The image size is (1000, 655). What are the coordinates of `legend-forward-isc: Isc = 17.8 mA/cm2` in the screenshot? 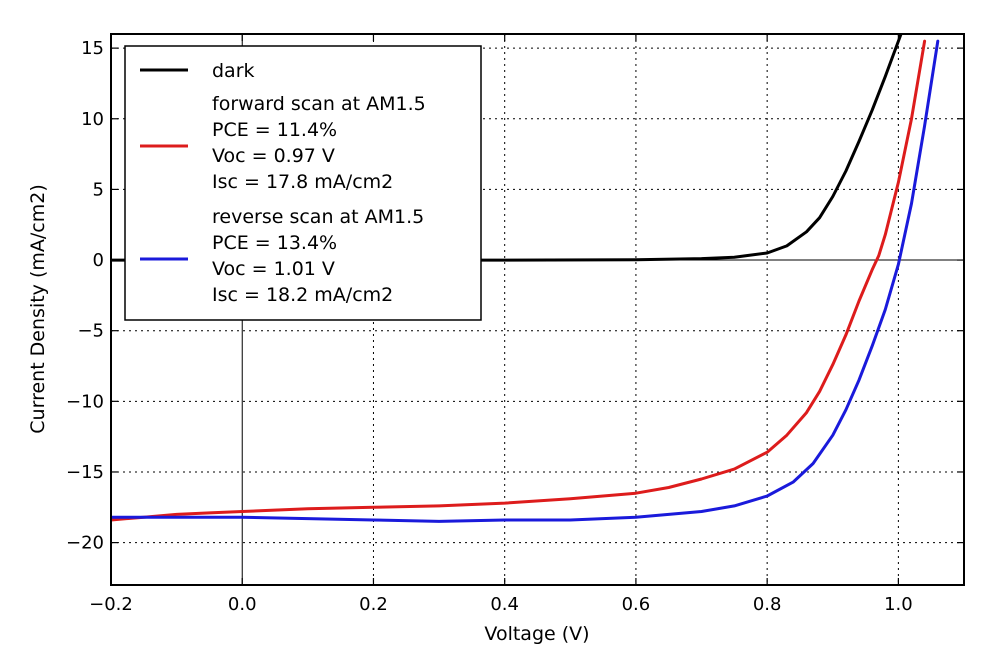 It's located at (302, 182).